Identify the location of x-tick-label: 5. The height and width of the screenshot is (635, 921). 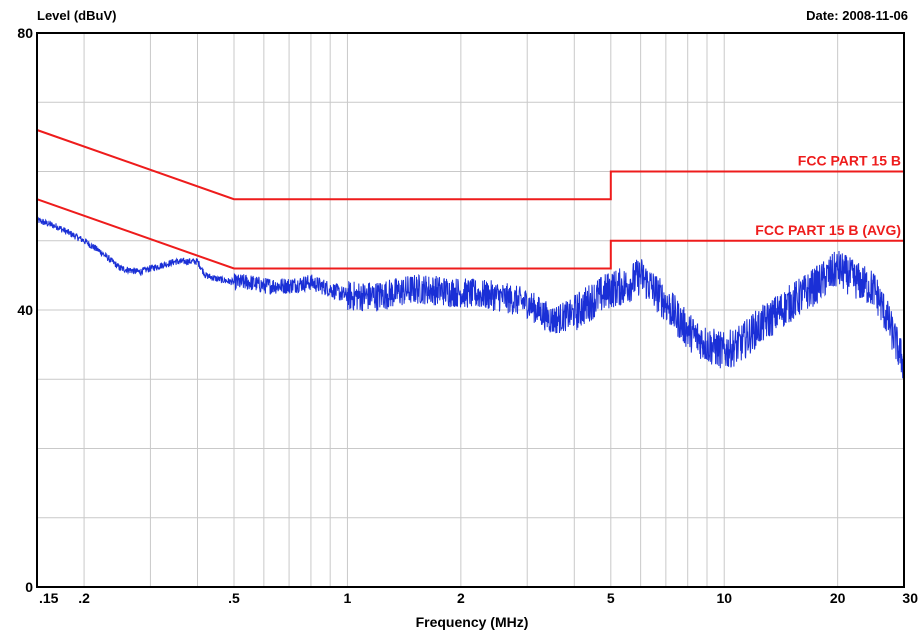
(611, 598).